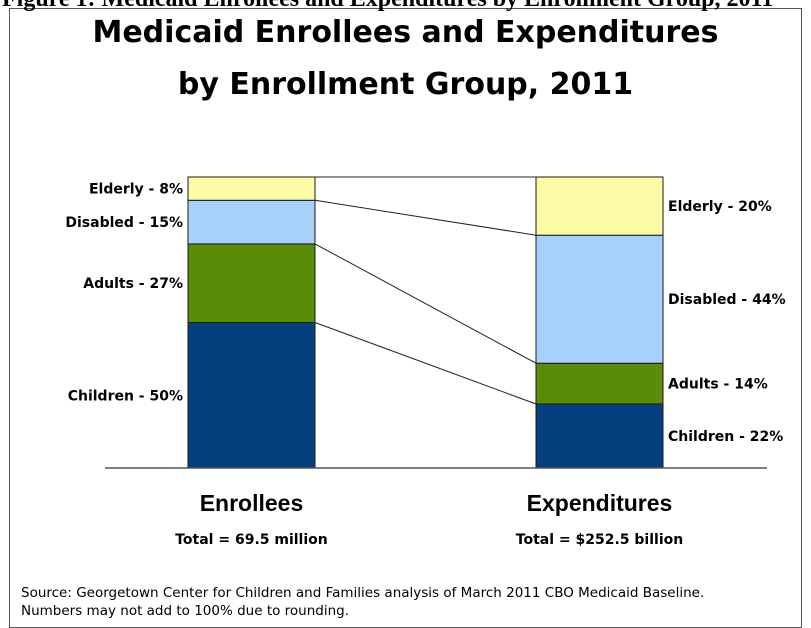  I want to click on label-enrollees-disabled: Disabled - 15%, so click(124, 223).